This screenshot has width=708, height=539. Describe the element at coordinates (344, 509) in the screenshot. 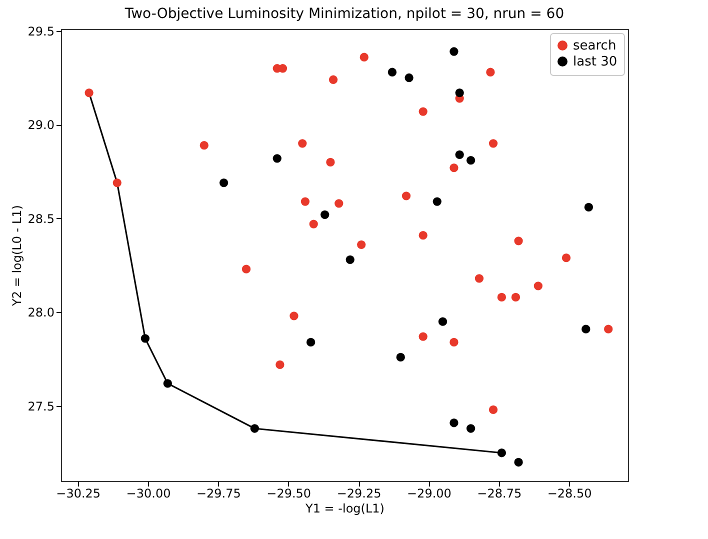

I see `x-axis-title: Y1 = -log(L1)` at that location.